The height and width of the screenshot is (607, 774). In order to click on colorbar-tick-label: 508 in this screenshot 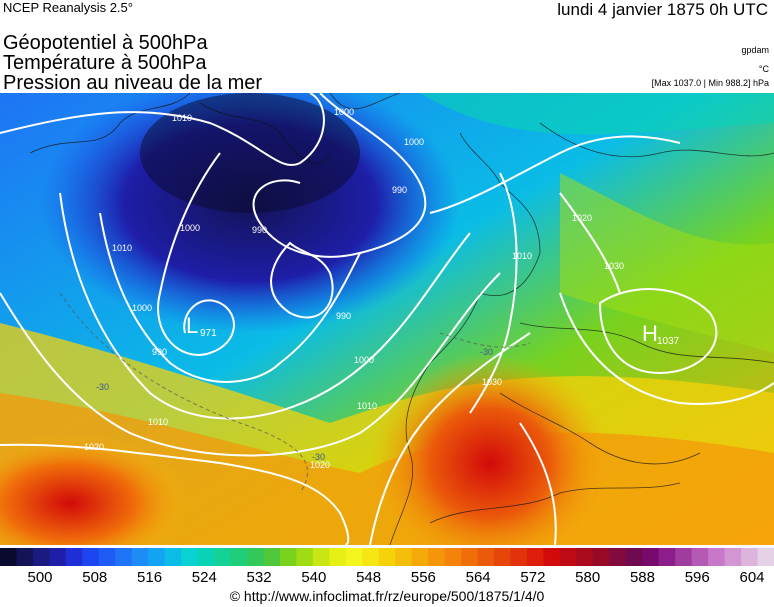, I will do `click(95, 577)`.